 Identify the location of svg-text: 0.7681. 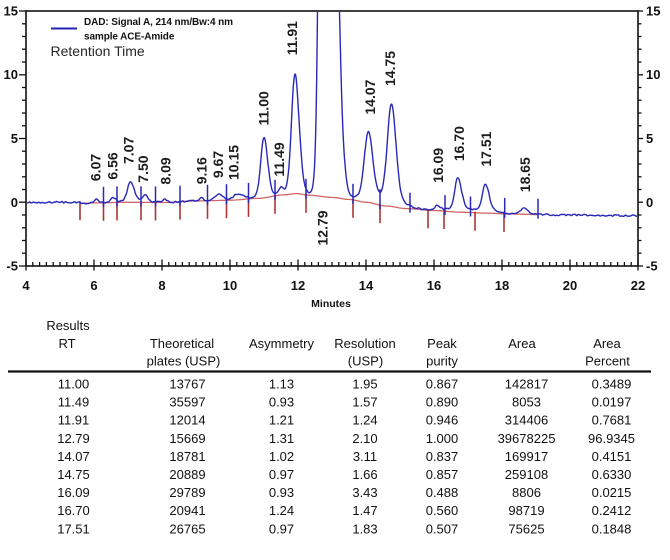
(612, 420).